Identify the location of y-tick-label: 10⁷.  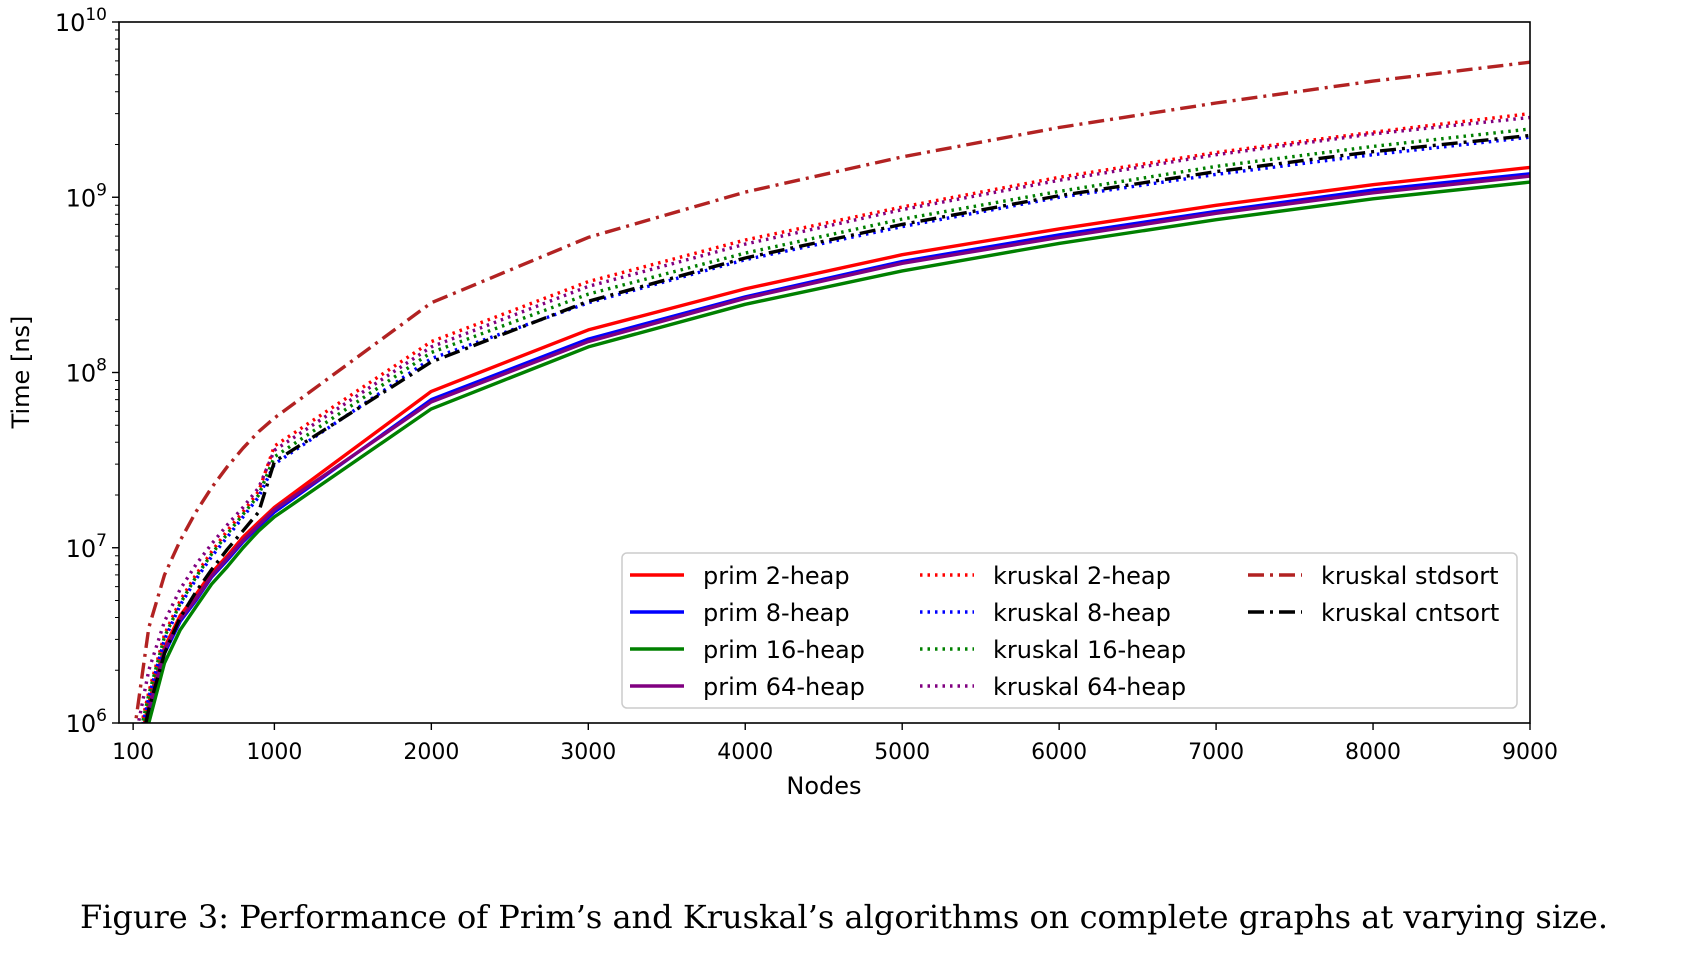
(86, 547).